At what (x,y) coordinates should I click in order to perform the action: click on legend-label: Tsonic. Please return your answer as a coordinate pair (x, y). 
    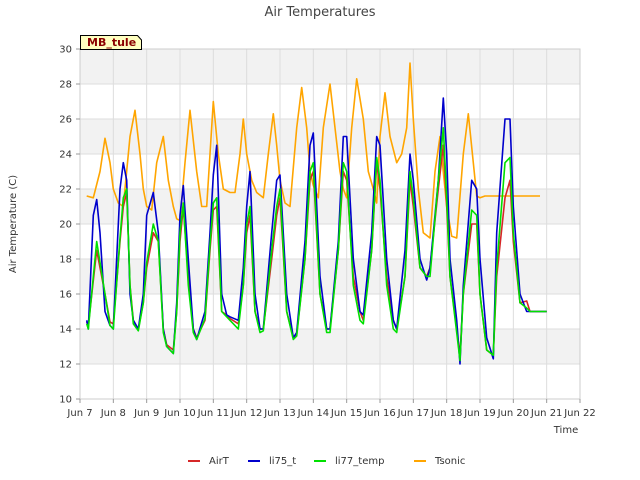
    Looking at the image, I should click on (449, 461).